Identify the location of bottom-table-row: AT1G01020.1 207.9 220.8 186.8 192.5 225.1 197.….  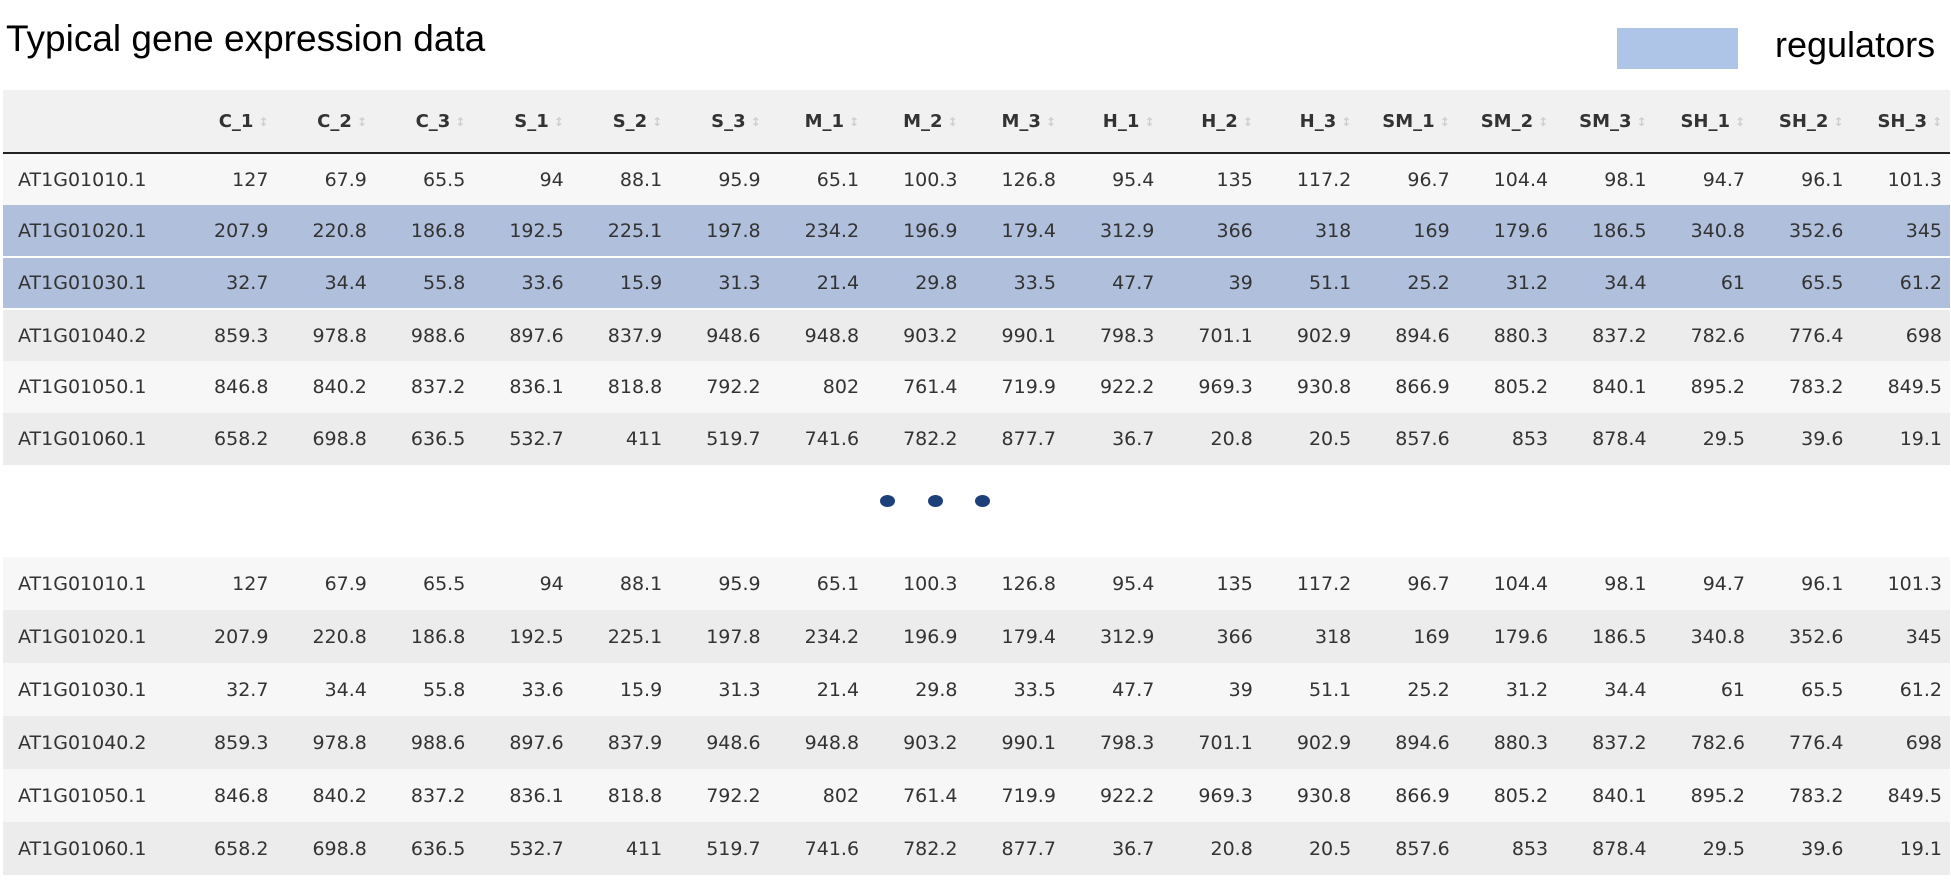
(976, 636).